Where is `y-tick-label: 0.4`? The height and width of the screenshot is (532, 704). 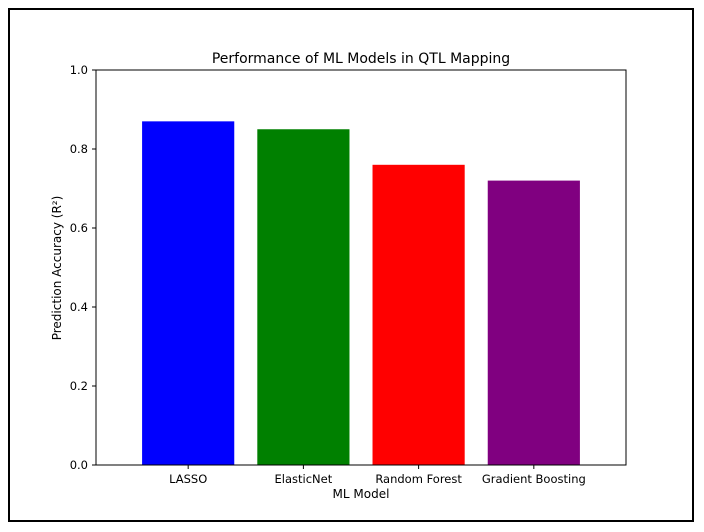
y-tick-label: 0.4 is located at coordinates (79, 307).